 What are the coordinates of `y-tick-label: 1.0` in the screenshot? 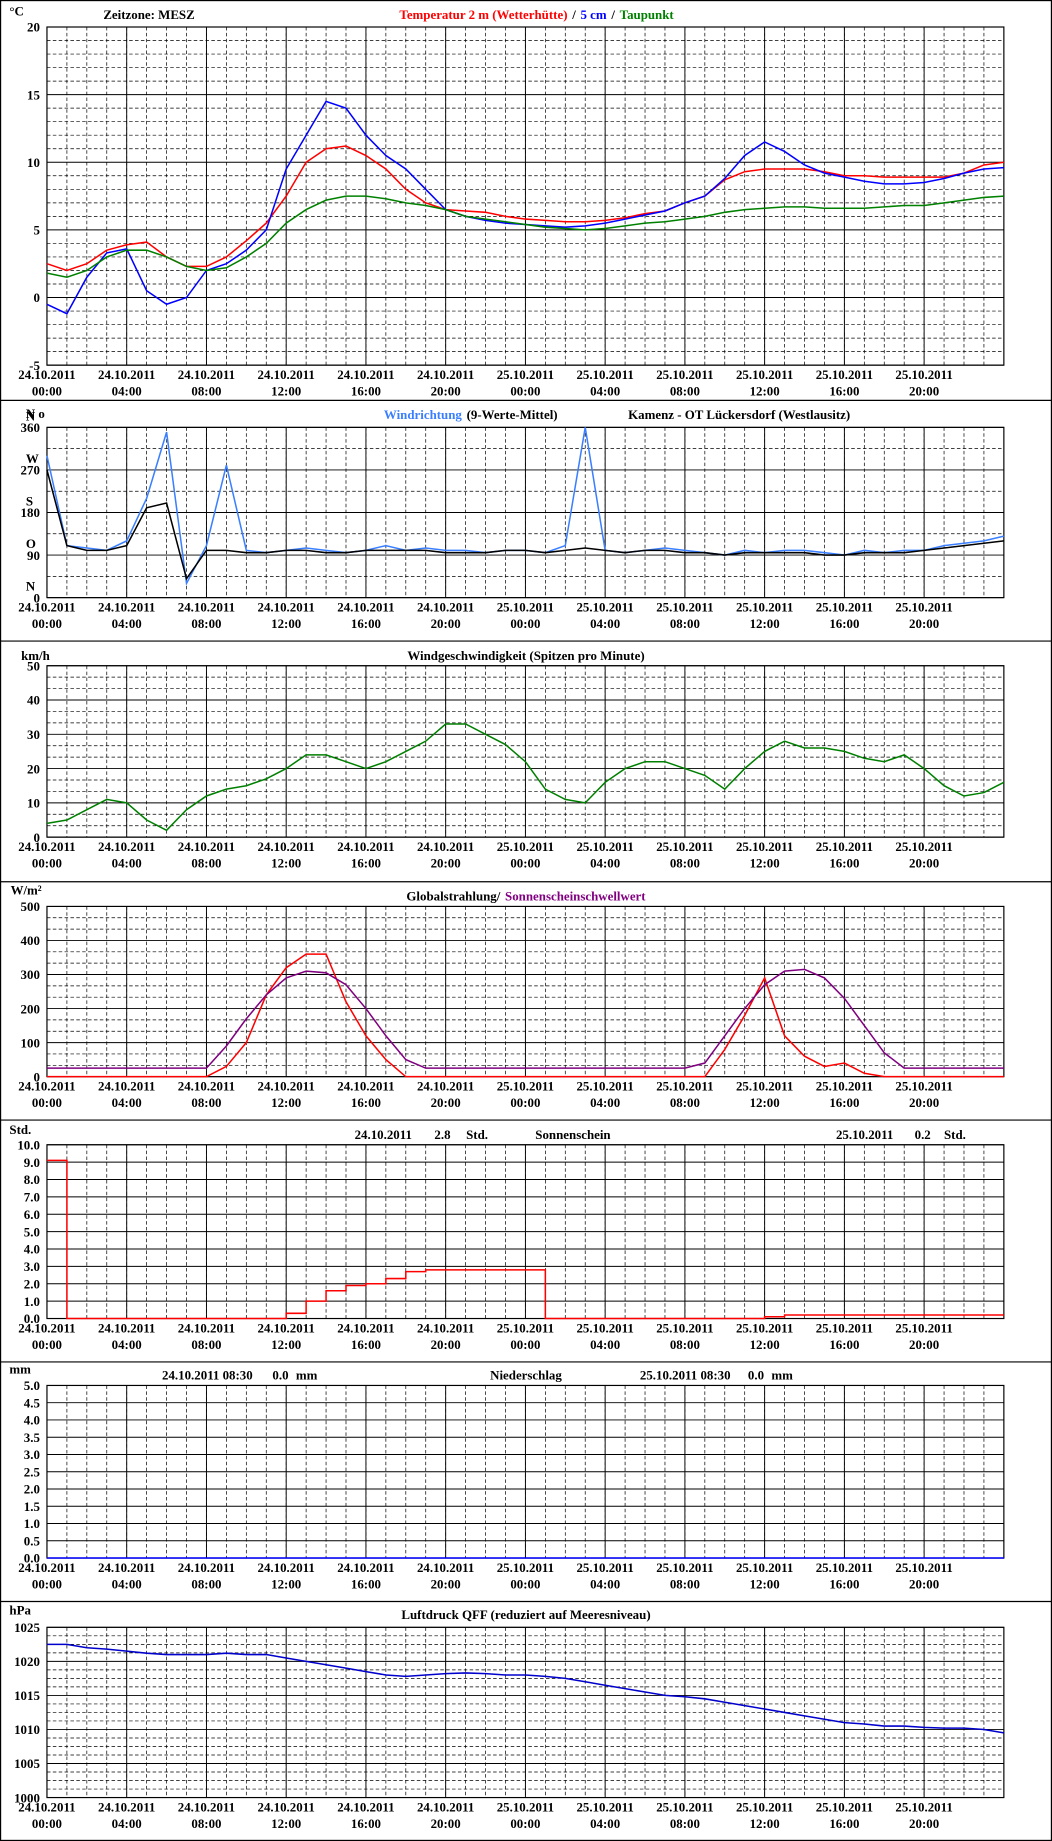 It's located at (32, 1523).